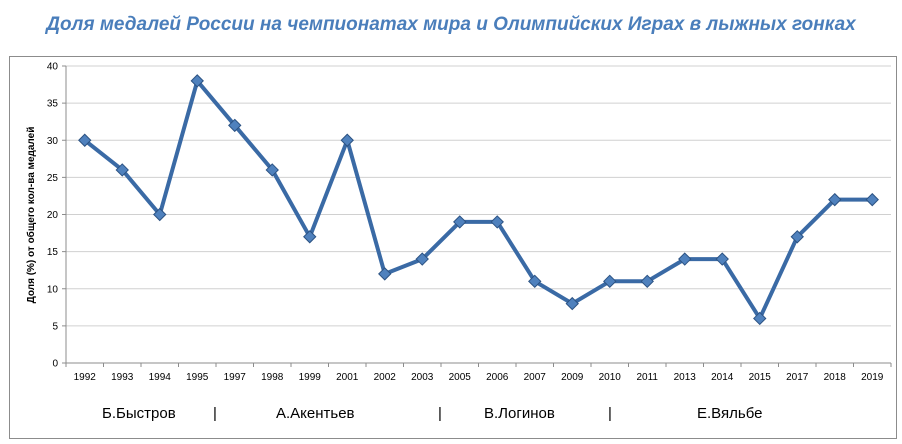 Image resolution: width=902 pixels, height=444 pixels. Describe the element at coordinates (160, 214) in the screenshot. I see `data-point-1994` at that location.